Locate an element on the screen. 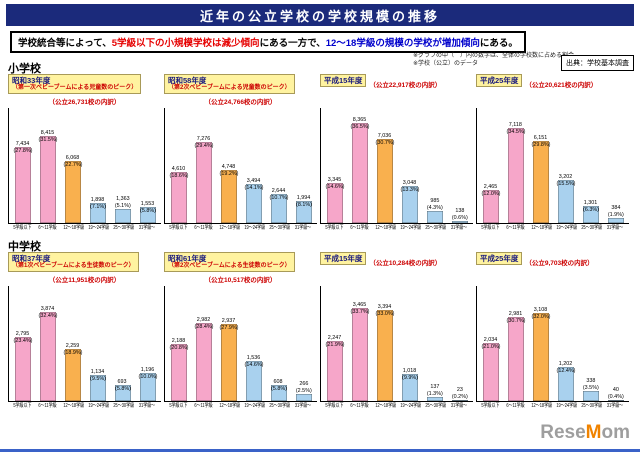 This screenshot has height=452, width=640. bar-value-label: 4,610 is located at coordinates (178, 168).